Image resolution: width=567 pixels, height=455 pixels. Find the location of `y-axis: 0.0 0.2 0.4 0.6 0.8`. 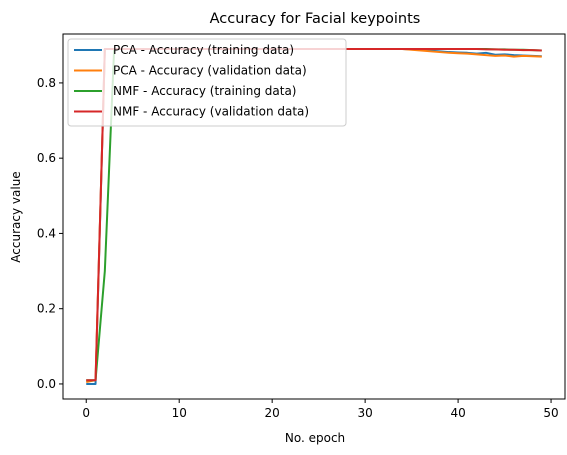

y-axis: 0.0 0.2 0.4 0.6 0.8 is located at coordinates (50, 233).